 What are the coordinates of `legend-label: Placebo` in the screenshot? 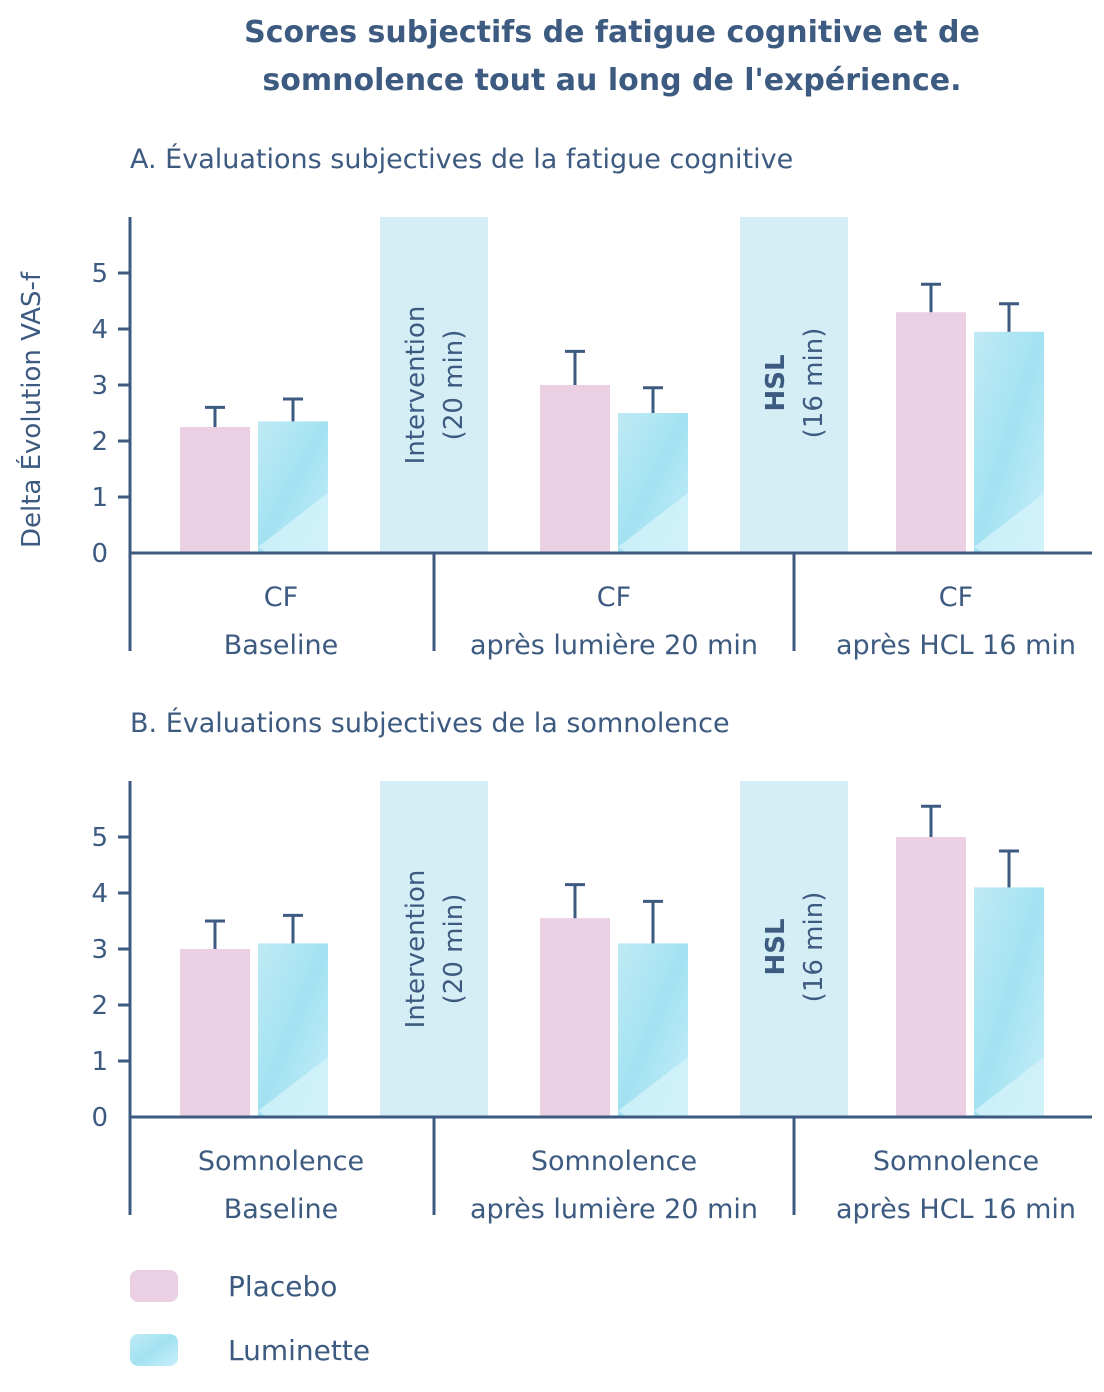 It's located at (282, 1286).